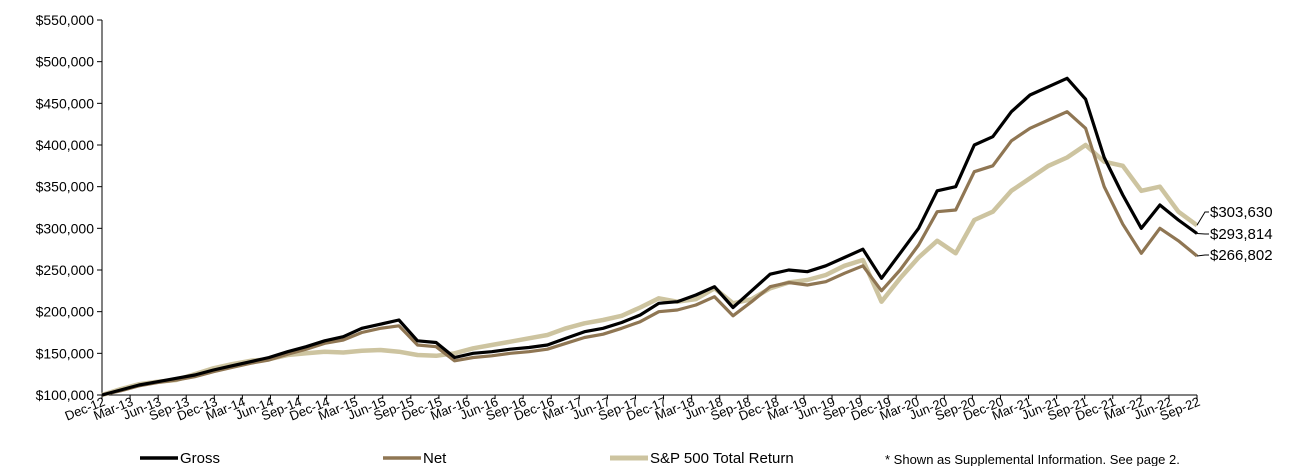  I want to click on legend-label: Net, so click(435, 458).